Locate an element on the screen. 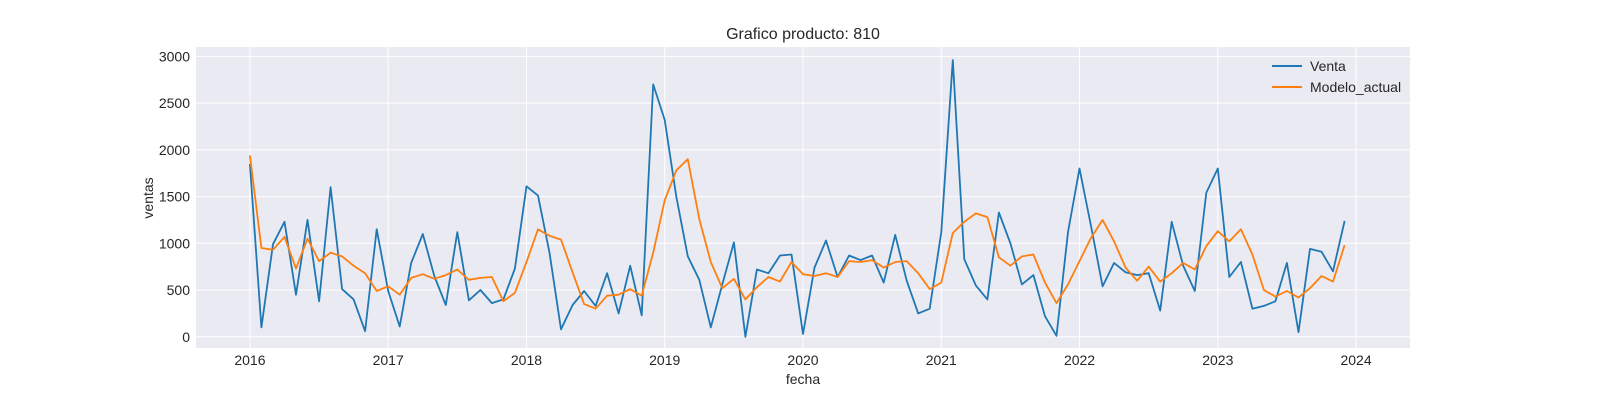  x-tick-label: 2017 is located at coordinates (388, 360).